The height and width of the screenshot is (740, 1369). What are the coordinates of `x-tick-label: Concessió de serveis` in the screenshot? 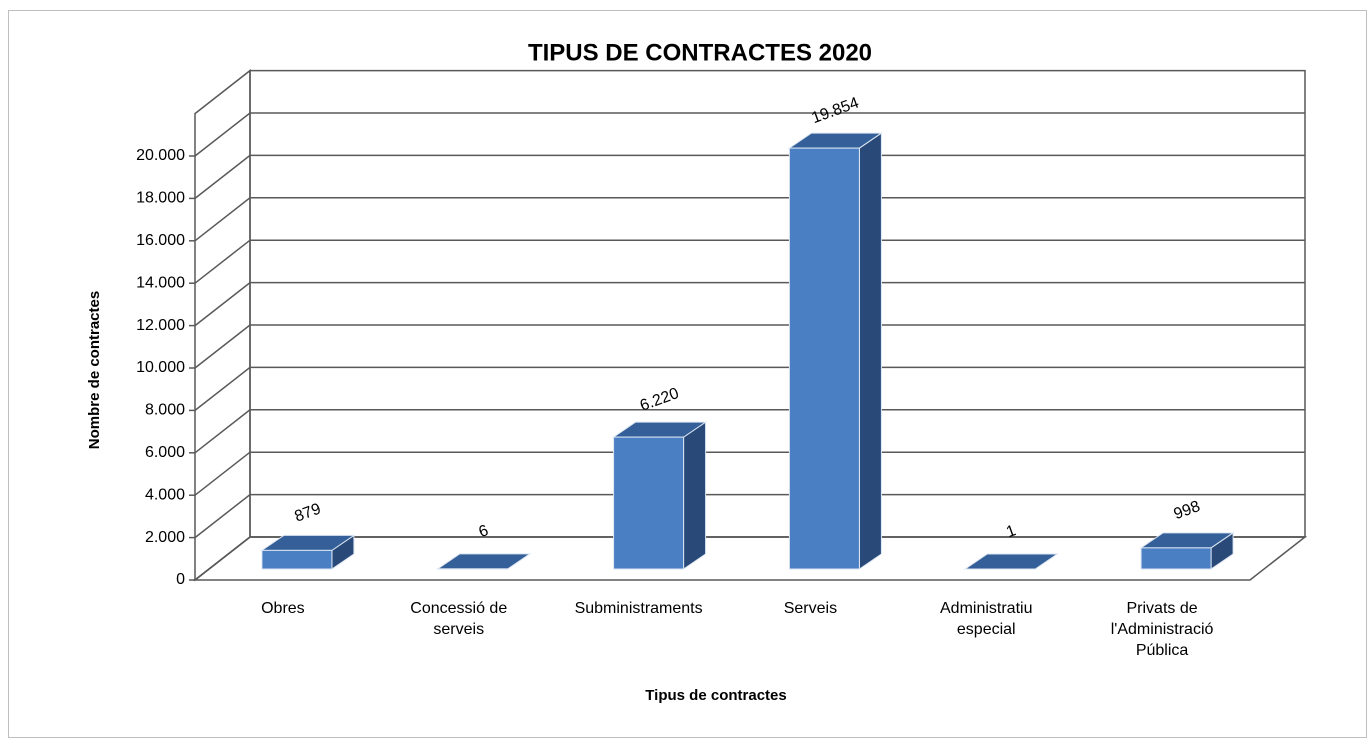 It's located at (459, 619).